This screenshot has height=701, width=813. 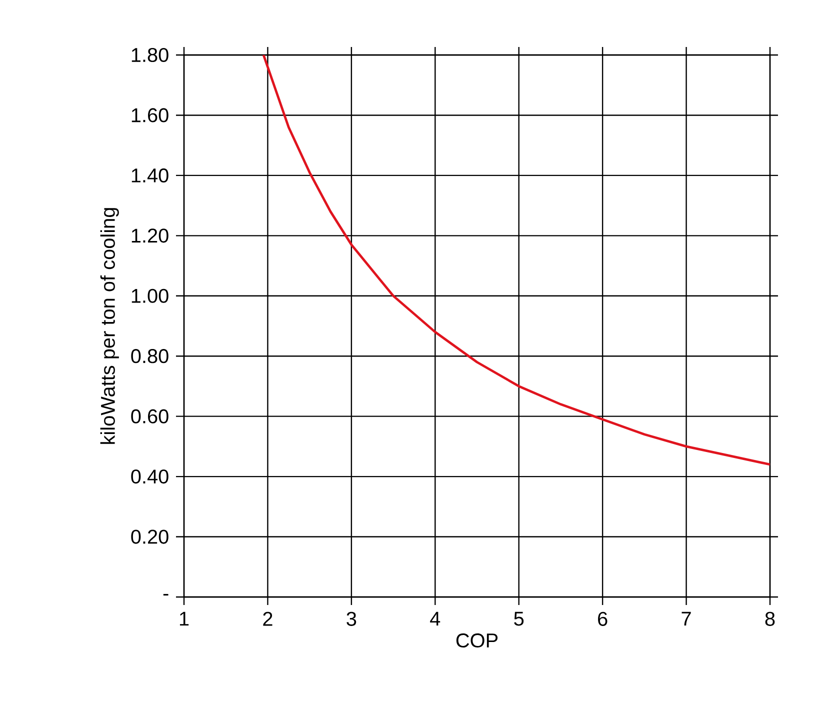 What do you see at coordinates (109, 326) in the screenshot?
I see `y-axis-title: kiloWatts per ton of cooling` at bounding box center [109, 326].